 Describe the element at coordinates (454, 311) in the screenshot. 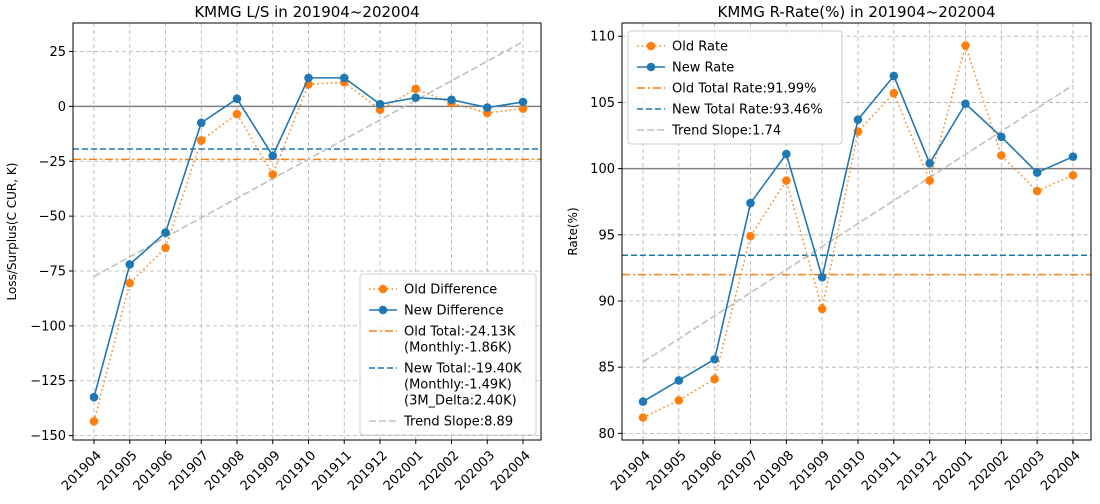

I see `legend-label: New Difference` at that location.